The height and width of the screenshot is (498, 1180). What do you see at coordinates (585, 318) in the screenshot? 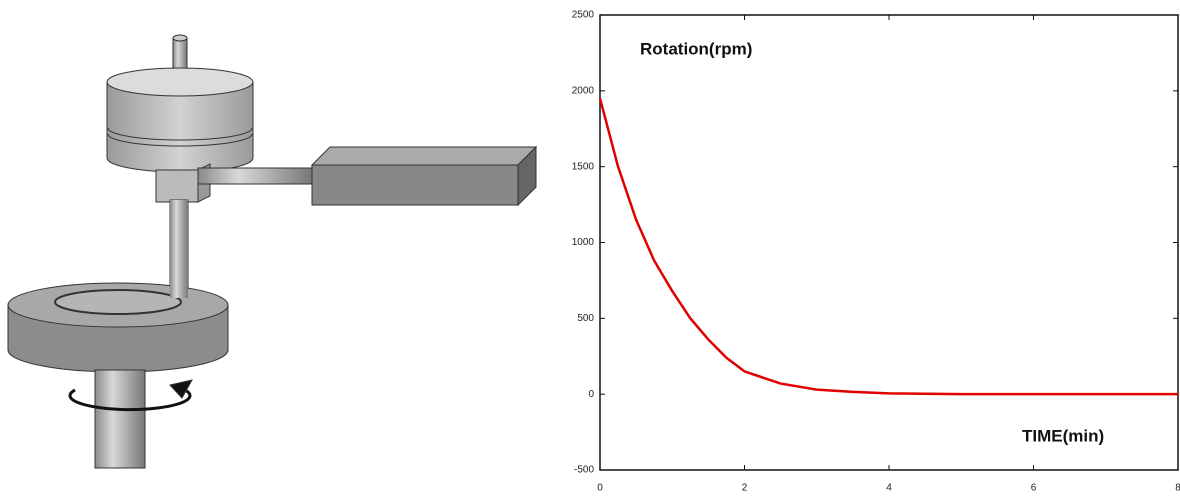
I see `y-tick-label: 500` at bounding box center [585, 318].